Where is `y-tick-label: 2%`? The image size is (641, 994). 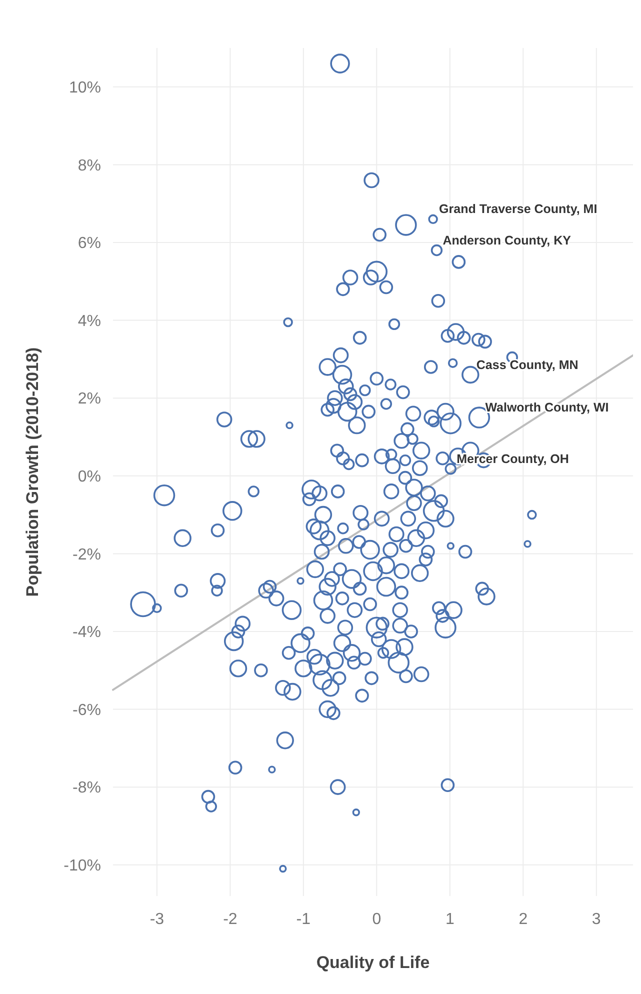
y-tick-label: 2% is located at coordinates (89, 399).